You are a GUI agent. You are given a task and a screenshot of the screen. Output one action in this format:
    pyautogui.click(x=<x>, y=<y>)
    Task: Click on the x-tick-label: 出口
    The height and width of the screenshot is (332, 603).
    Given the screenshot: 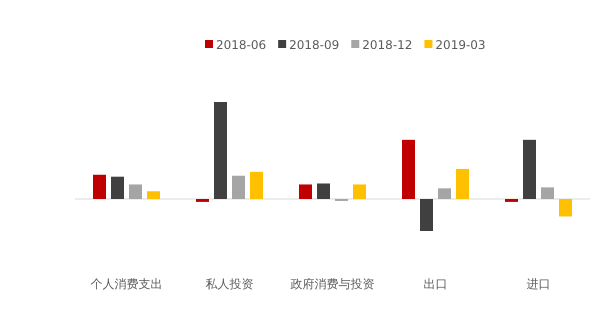 What is the action you would take?
    pyautogui.click(x=436, y=284)
    